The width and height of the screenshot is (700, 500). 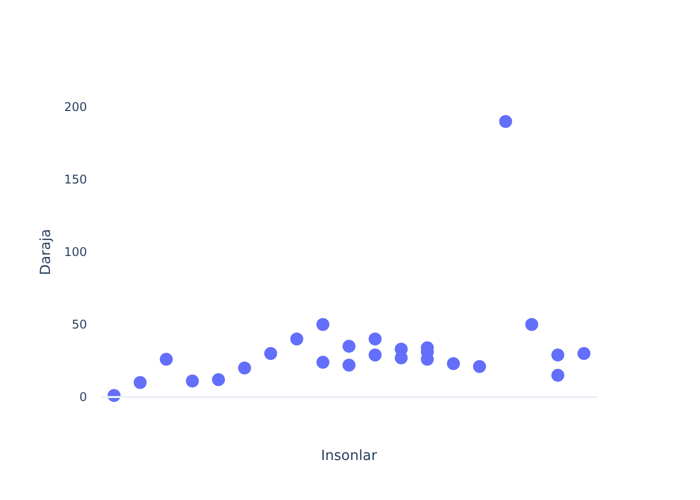 I want to click on y-tick-label: 50, so click(x=79, y=325).